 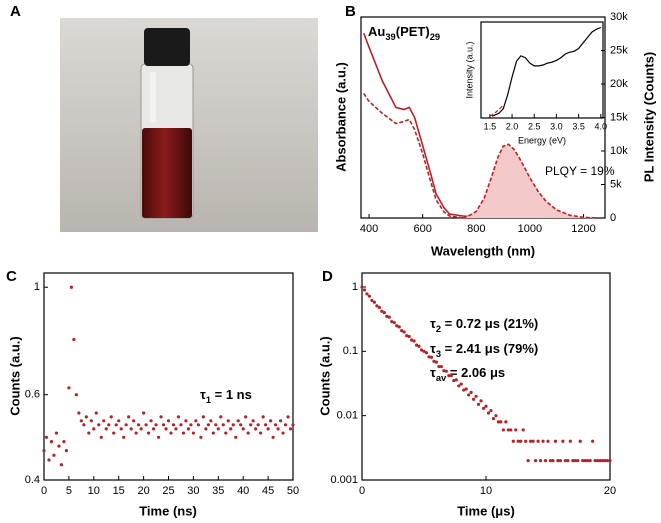 What do you see at coordinates (530, 229) in the screenshot?
I see `x-tick-label: 1000` at bounding box center [530, 229].